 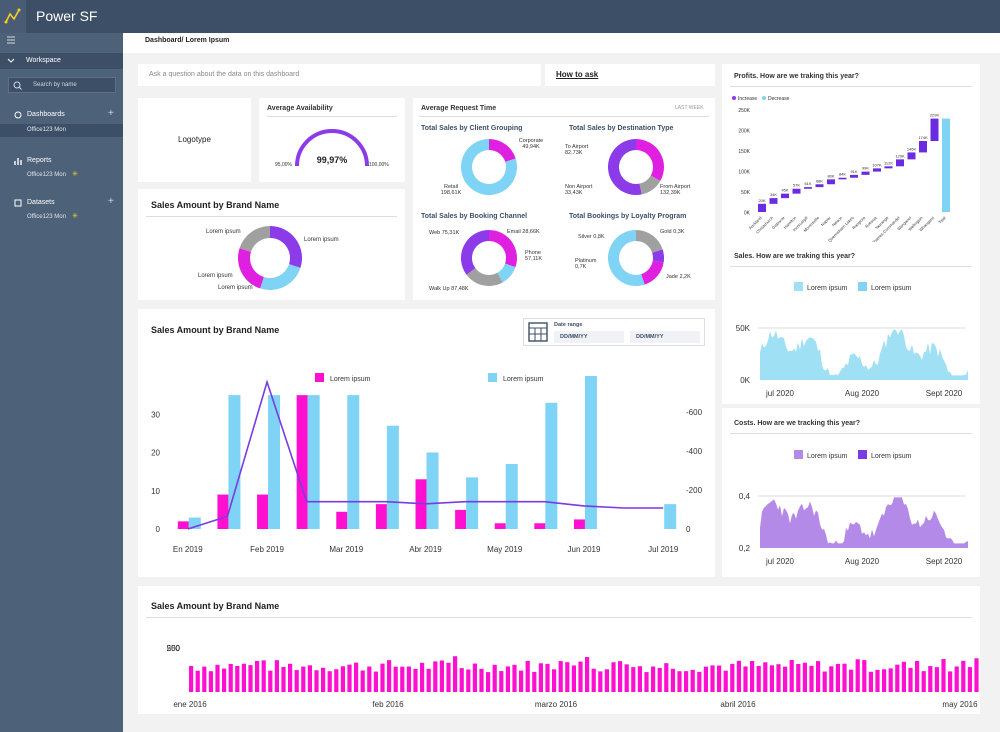 I want to click on availability-max: 100,00%, so click(x=379, y=165).